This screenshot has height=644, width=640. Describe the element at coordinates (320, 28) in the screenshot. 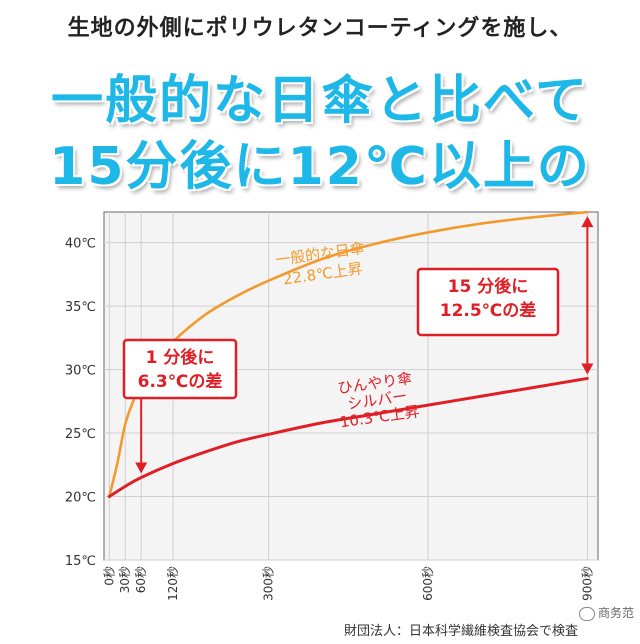

I see `subtitle: 生地の外側にポリウレタンコーティングを施し、` at that location.